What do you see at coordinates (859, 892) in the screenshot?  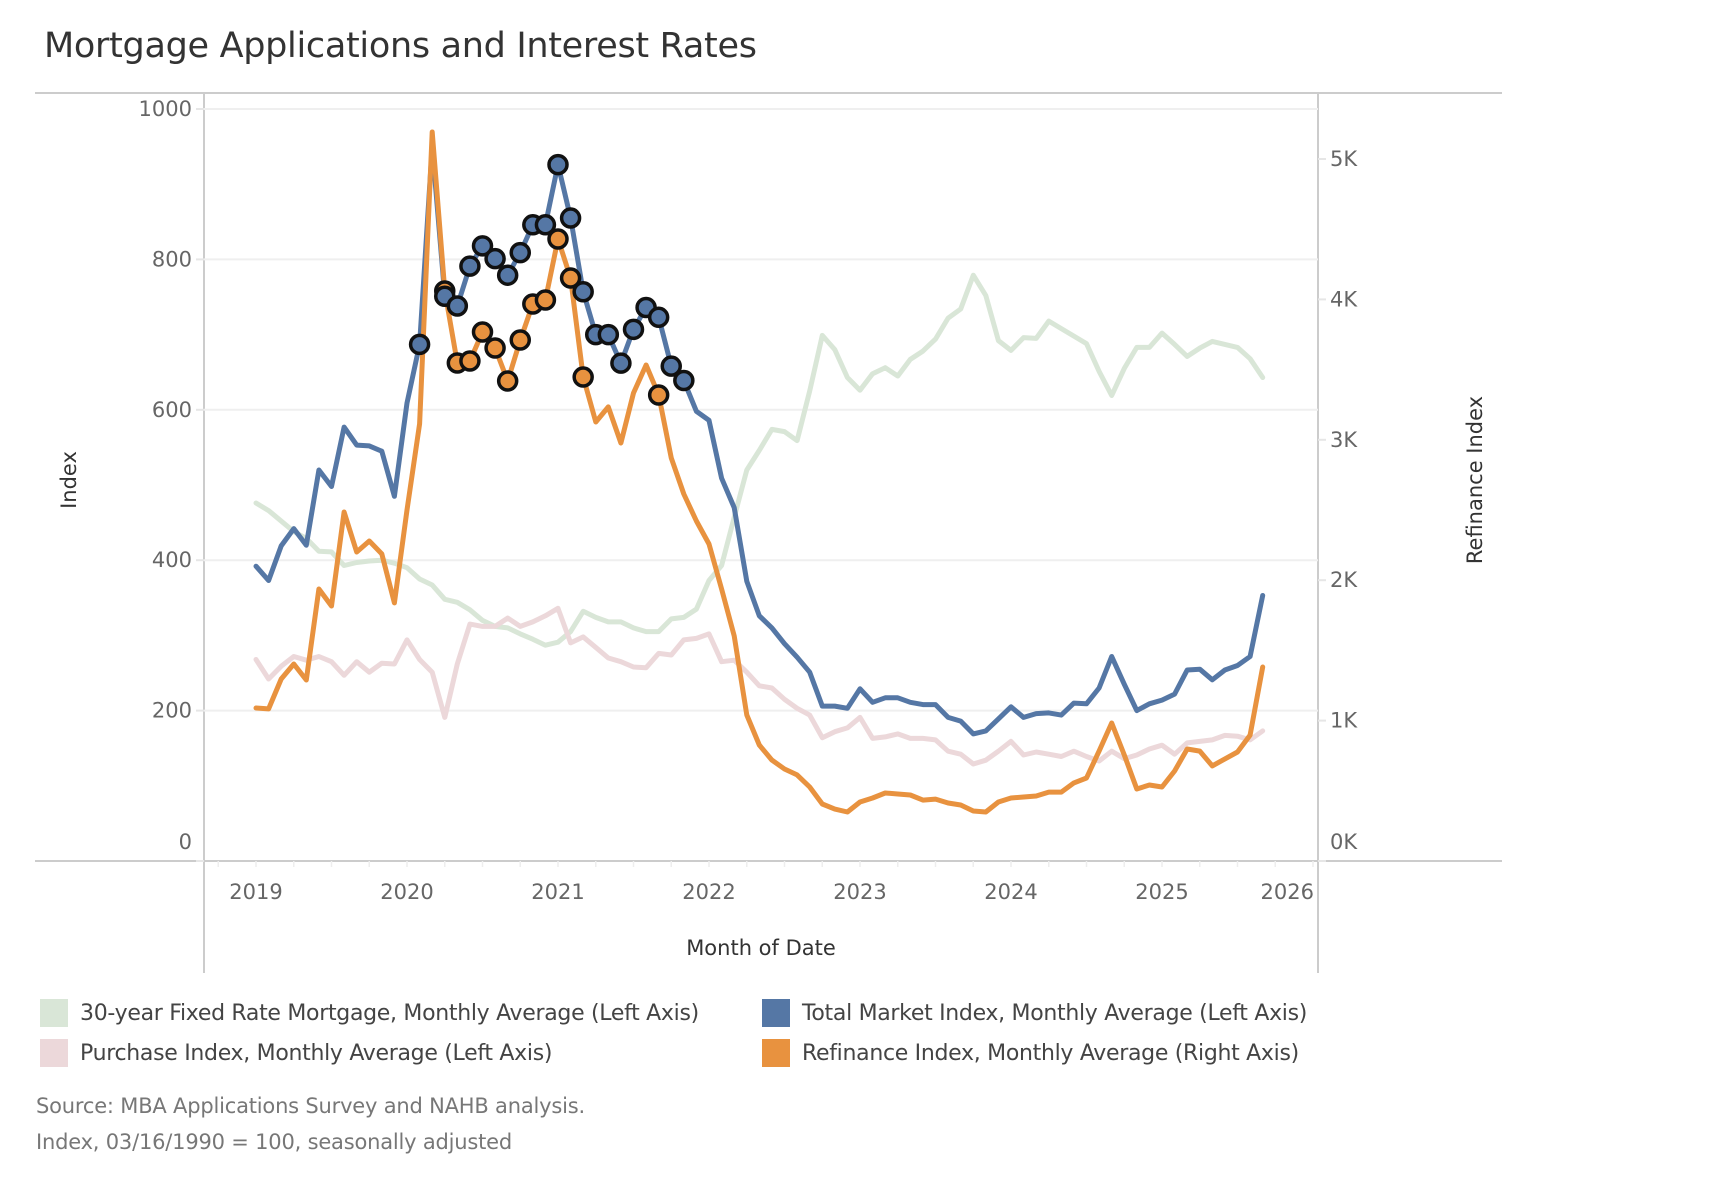 I see `x-tick-label: 2023` at bounding box center [859, 892].